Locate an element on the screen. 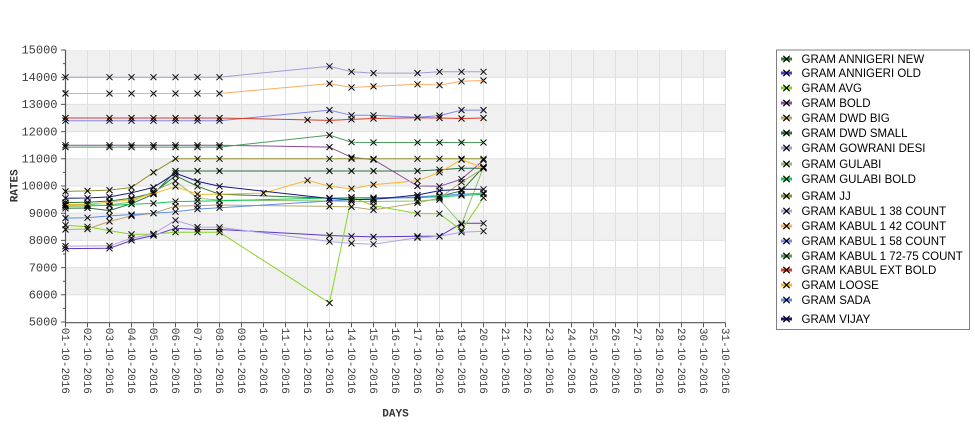 This screenshot has width=975, height=434. svg-text: 15000 is located at coordinates (39, 51).